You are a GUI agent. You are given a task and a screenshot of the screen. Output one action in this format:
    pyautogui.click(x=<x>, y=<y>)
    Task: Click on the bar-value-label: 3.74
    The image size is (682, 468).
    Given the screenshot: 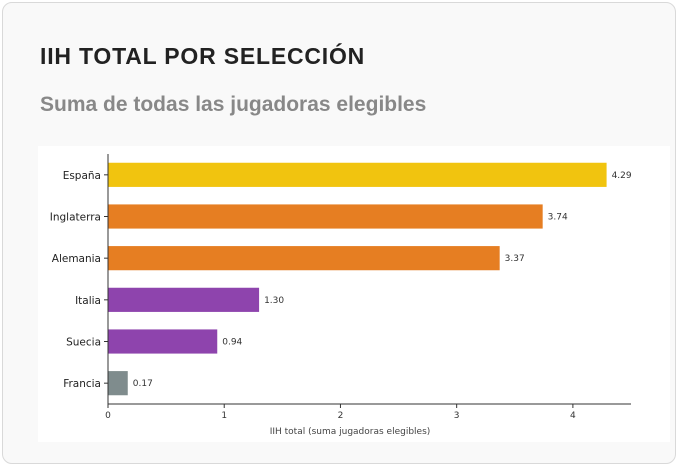 What is the action you would take?
    pyautogui.click(x=558, y=218)
    